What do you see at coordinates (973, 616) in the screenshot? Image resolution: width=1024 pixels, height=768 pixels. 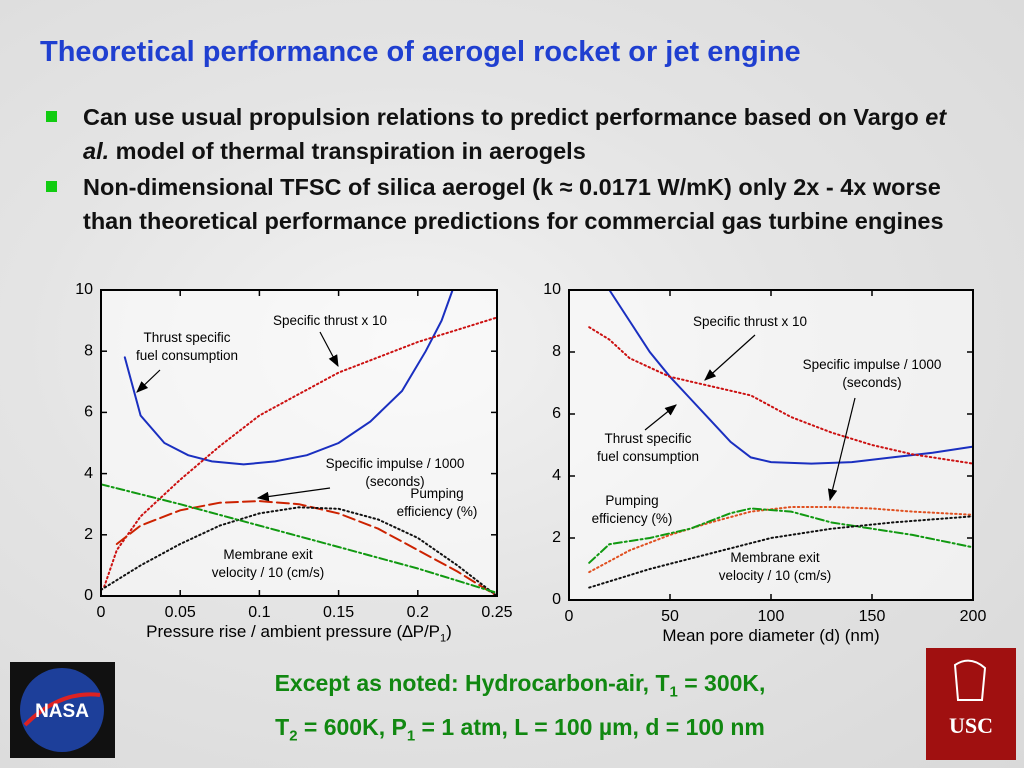 I see `x-tick-label: 200` at bounding box center [973, 616].